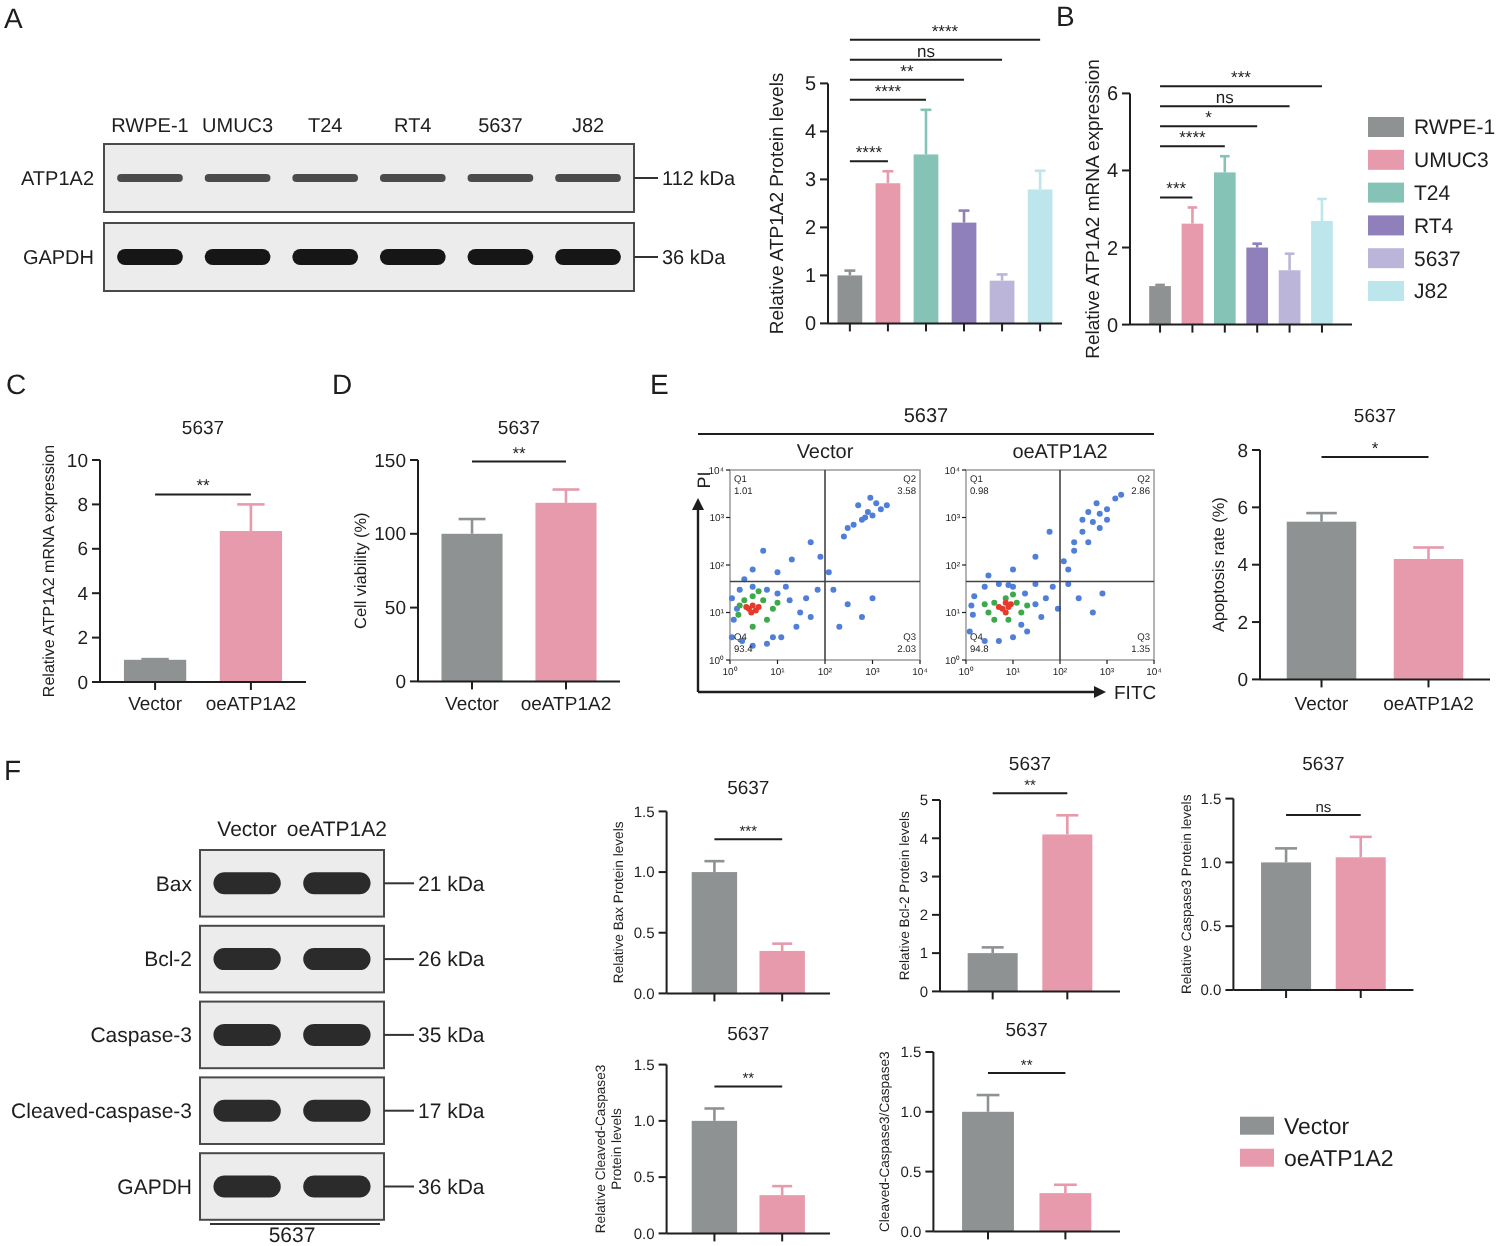 The image size is (1500, 1246). Describe the element at coordinates (1065, 16) in the screenshot. I see `text: B` at that location.